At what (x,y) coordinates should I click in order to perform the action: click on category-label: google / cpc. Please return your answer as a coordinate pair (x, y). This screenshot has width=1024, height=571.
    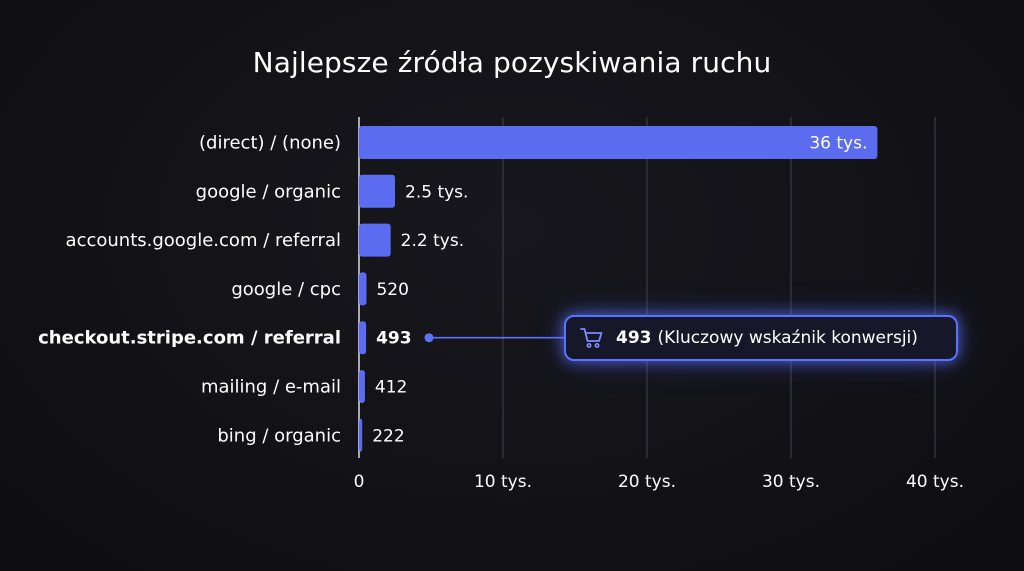
    Looking at the image, I should click on (286, 289).